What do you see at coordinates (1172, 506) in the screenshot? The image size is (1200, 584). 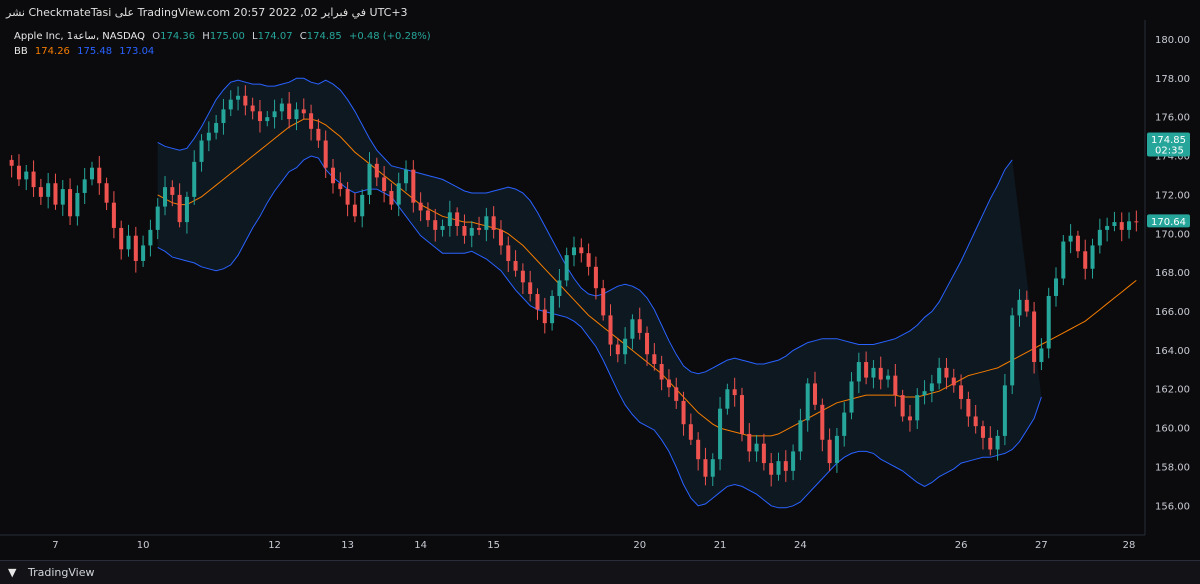 I see `y-tick-label: 156.00` at bounding box center [1172, 506].